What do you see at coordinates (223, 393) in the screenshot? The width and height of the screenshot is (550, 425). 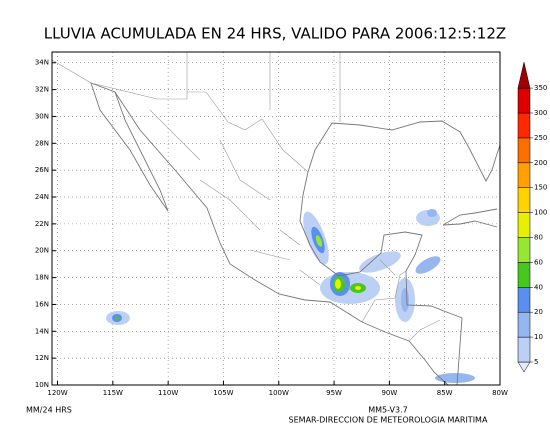 I see `lon-tick-label: 105W` at bounding box center [223, 393].